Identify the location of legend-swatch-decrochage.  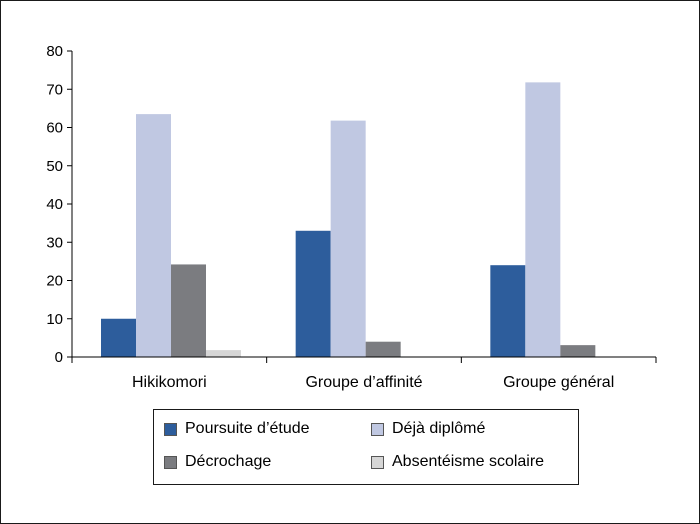
(170, 462).